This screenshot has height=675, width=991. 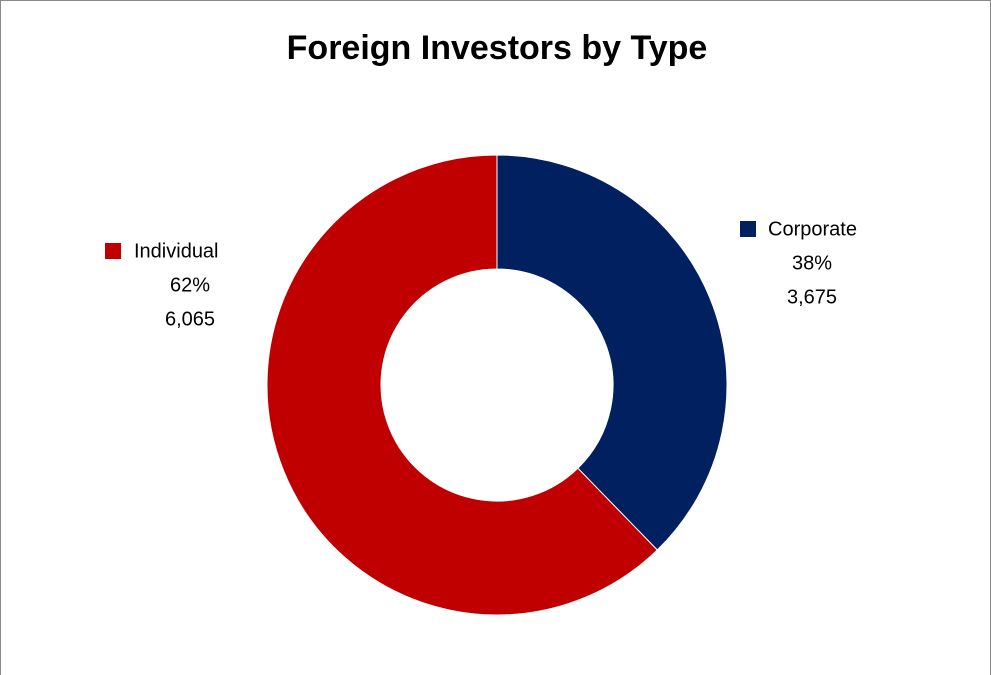 I want to click on category-label: Corporate, so click(x=812, y=229).